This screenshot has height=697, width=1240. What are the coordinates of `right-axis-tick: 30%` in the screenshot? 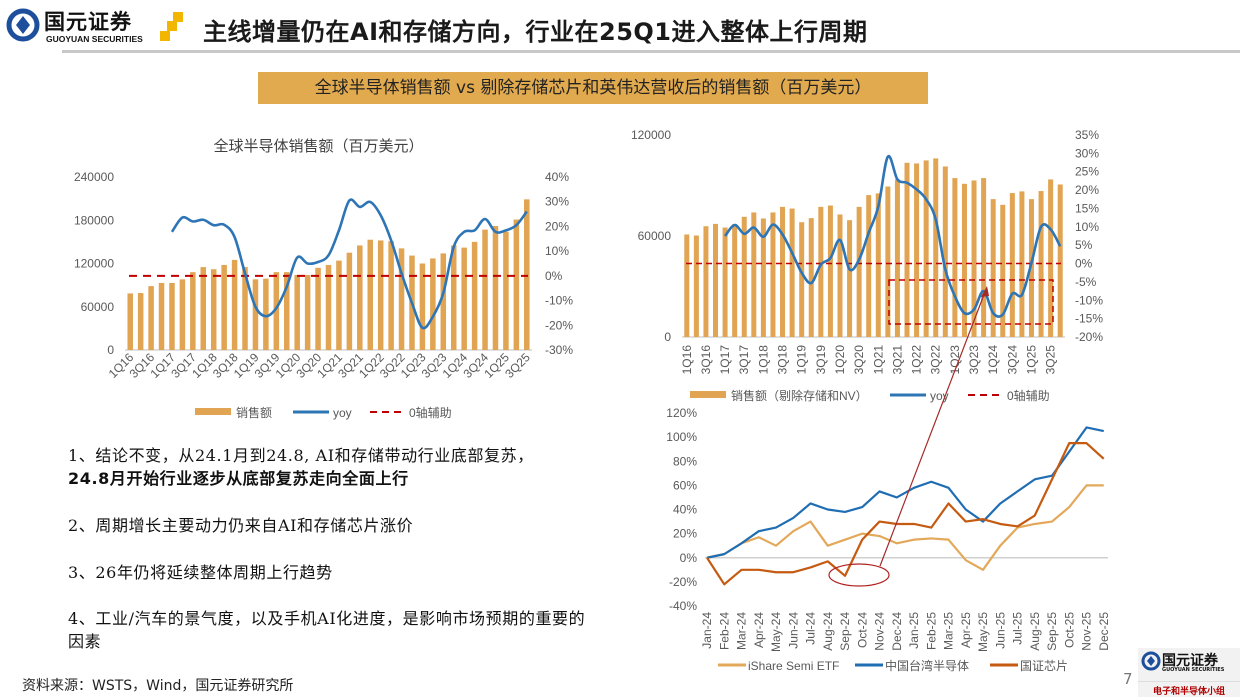 It's located at (1087, 153).